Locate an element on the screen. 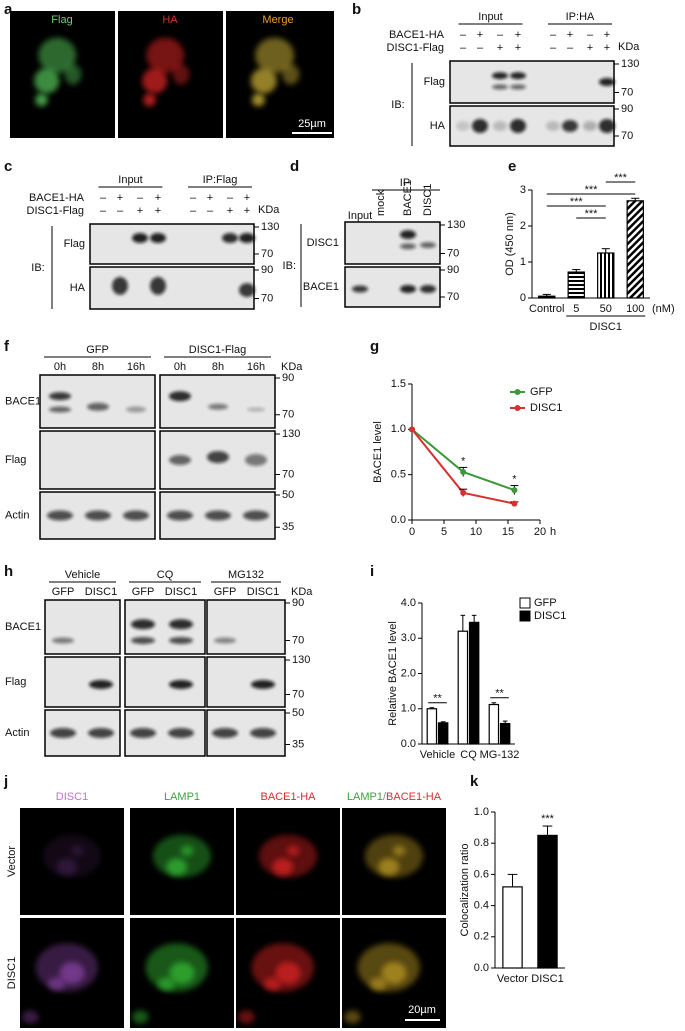 The height and width of the screenshot is (1031, 685). x-tick-label: Vector is located at coordinates (513, 979).